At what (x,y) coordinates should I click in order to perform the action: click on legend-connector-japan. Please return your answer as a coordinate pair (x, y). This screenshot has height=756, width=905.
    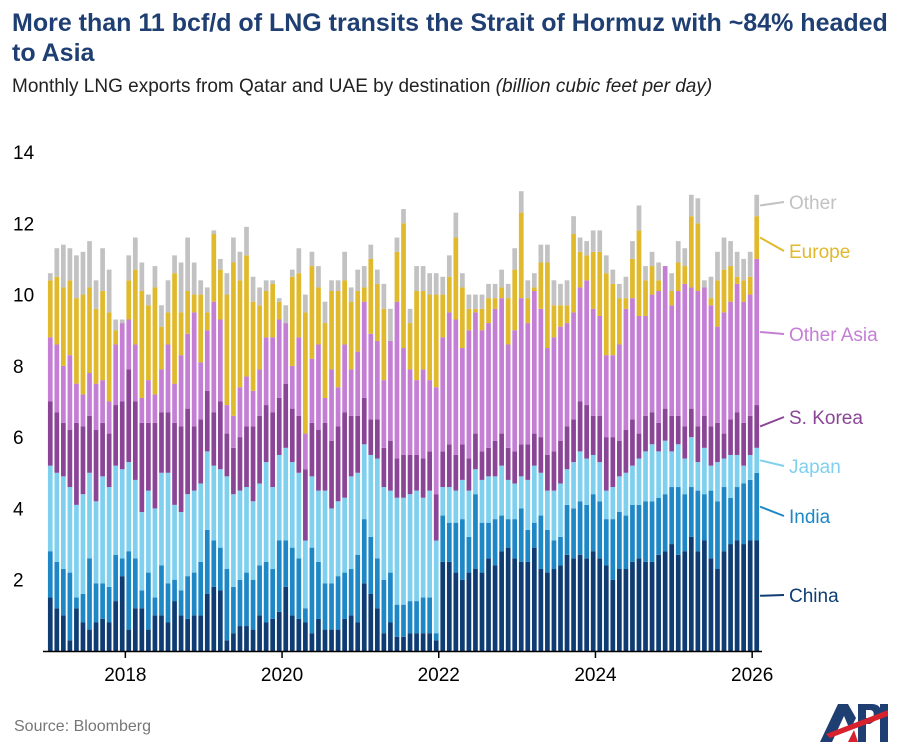
    Looking at the image, I should click on (772, 463).